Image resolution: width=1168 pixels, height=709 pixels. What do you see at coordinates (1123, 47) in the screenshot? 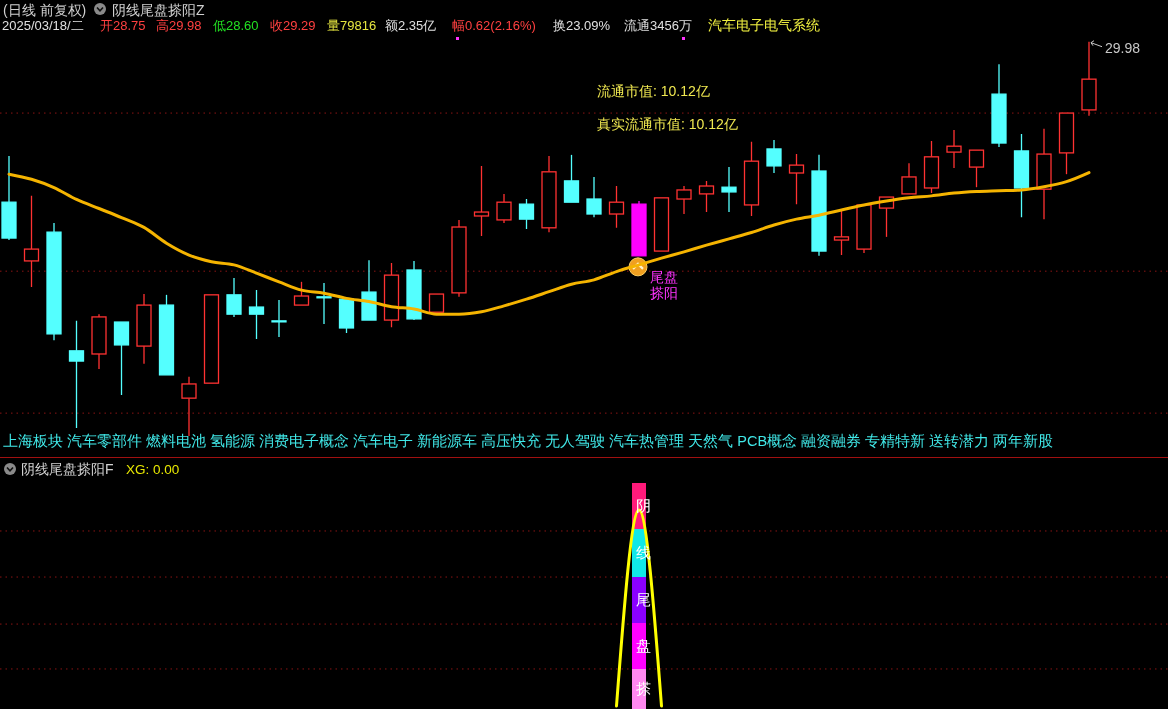
I see `text: 29.98` at bounding box center [1123, 47].